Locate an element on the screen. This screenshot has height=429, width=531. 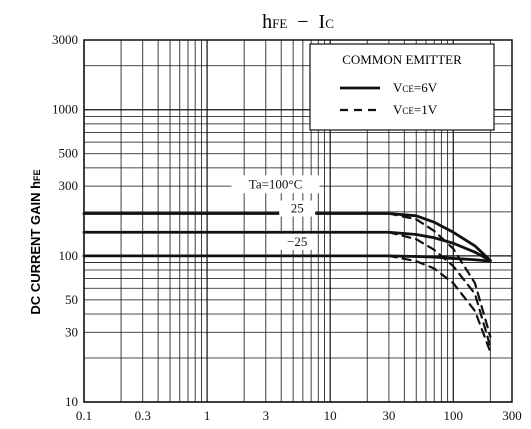
x-tick-label: 0.3 is located at coordinates (143, 415).